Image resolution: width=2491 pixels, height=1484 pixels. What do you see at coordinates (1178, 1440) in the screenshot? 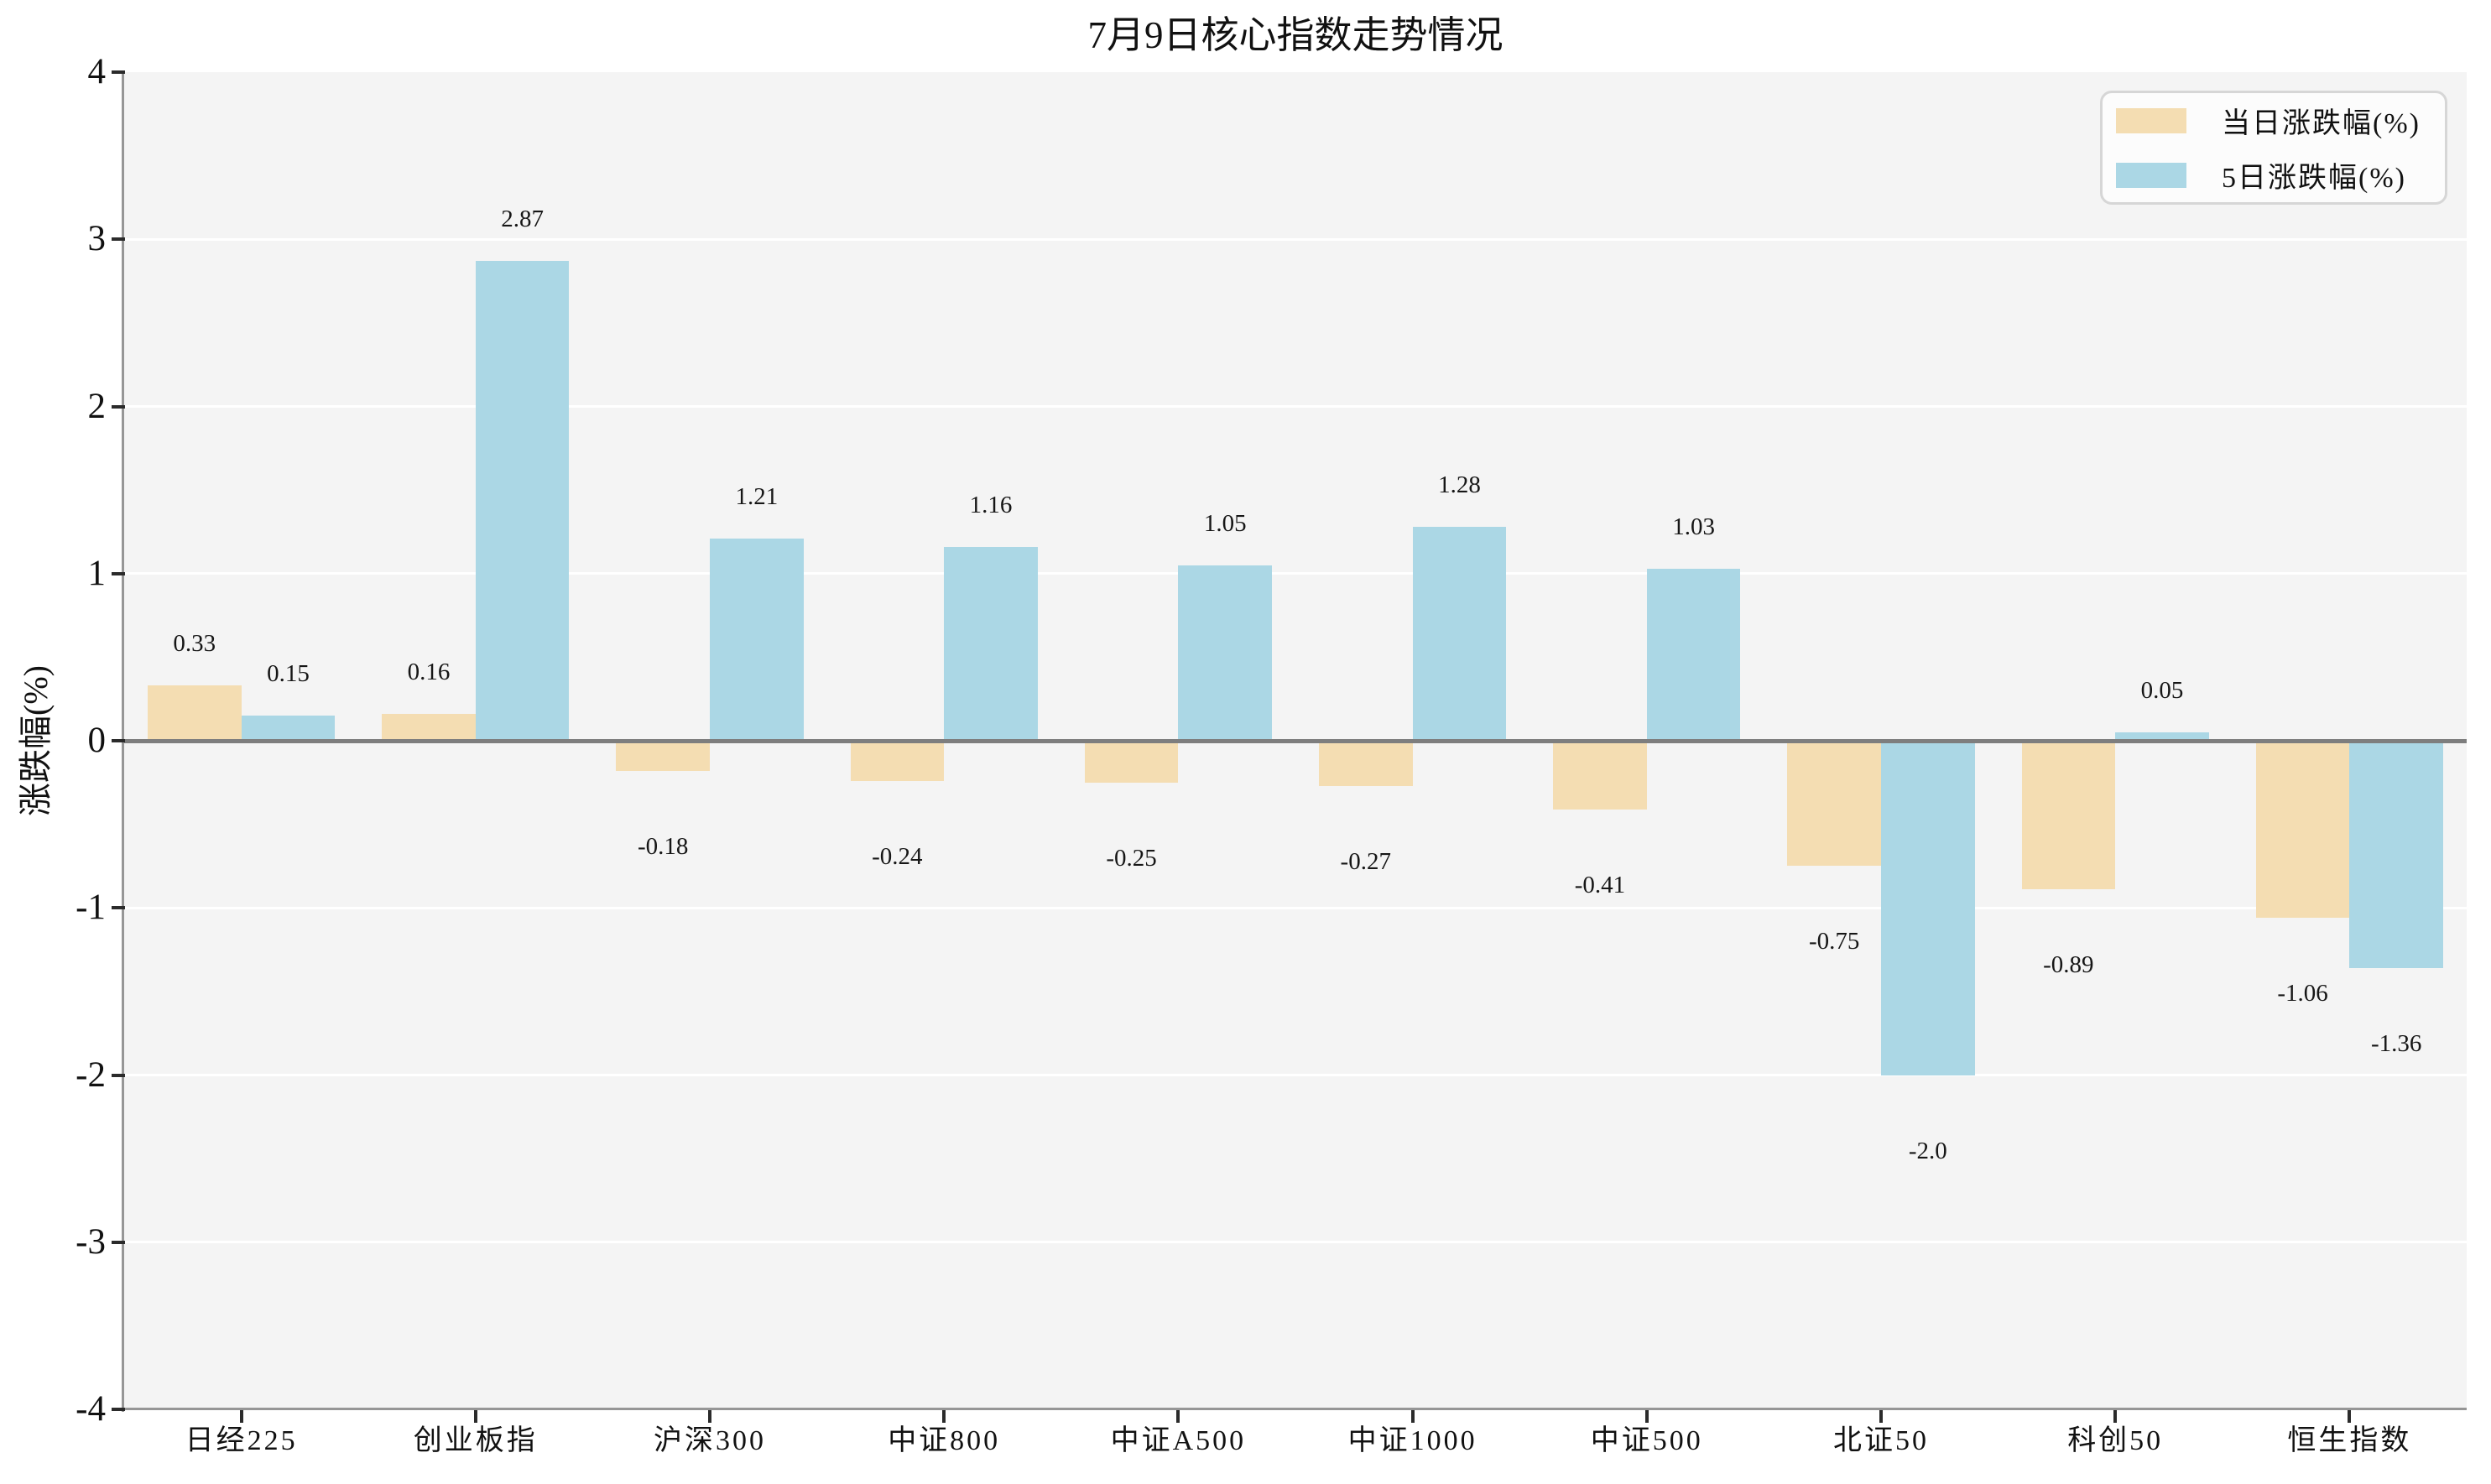
I see `x-tick-label: 中证A500` at bounding box center [1178, 1440].